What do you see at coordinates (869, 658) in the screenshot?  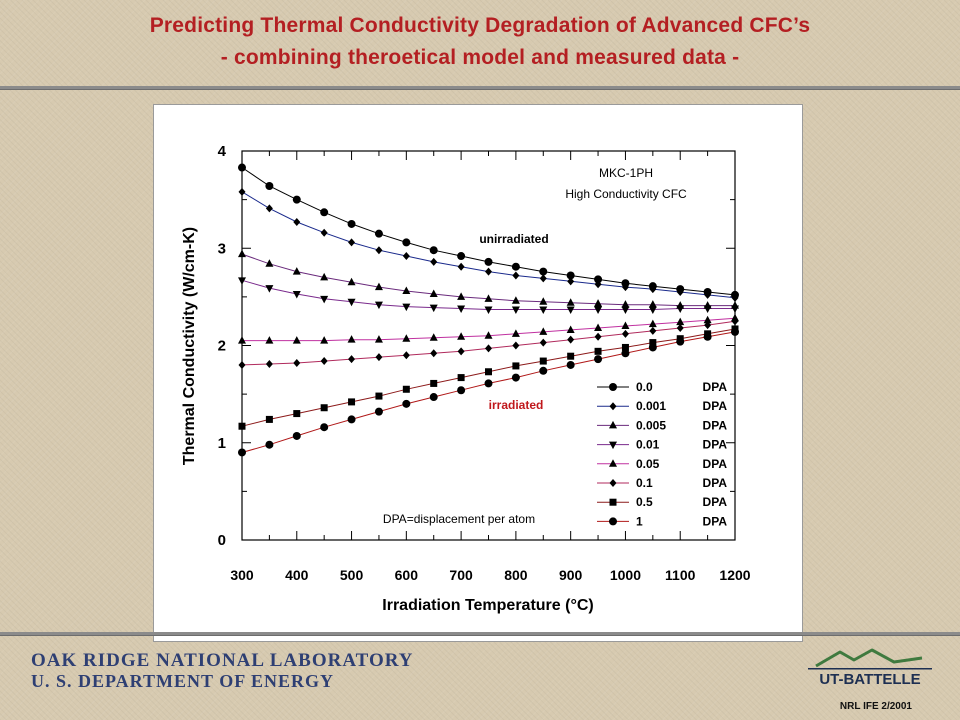 I see `mountain-logo-icon` at bounding box center [869, 658].